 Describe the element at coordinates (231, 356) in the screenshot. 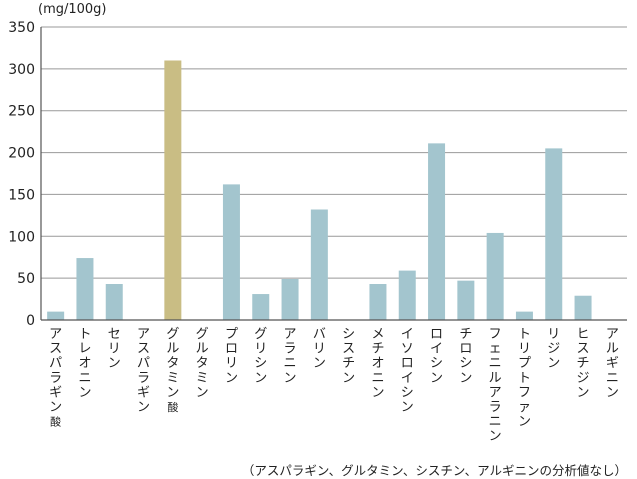

I see `category-label: プロリン` at that location.